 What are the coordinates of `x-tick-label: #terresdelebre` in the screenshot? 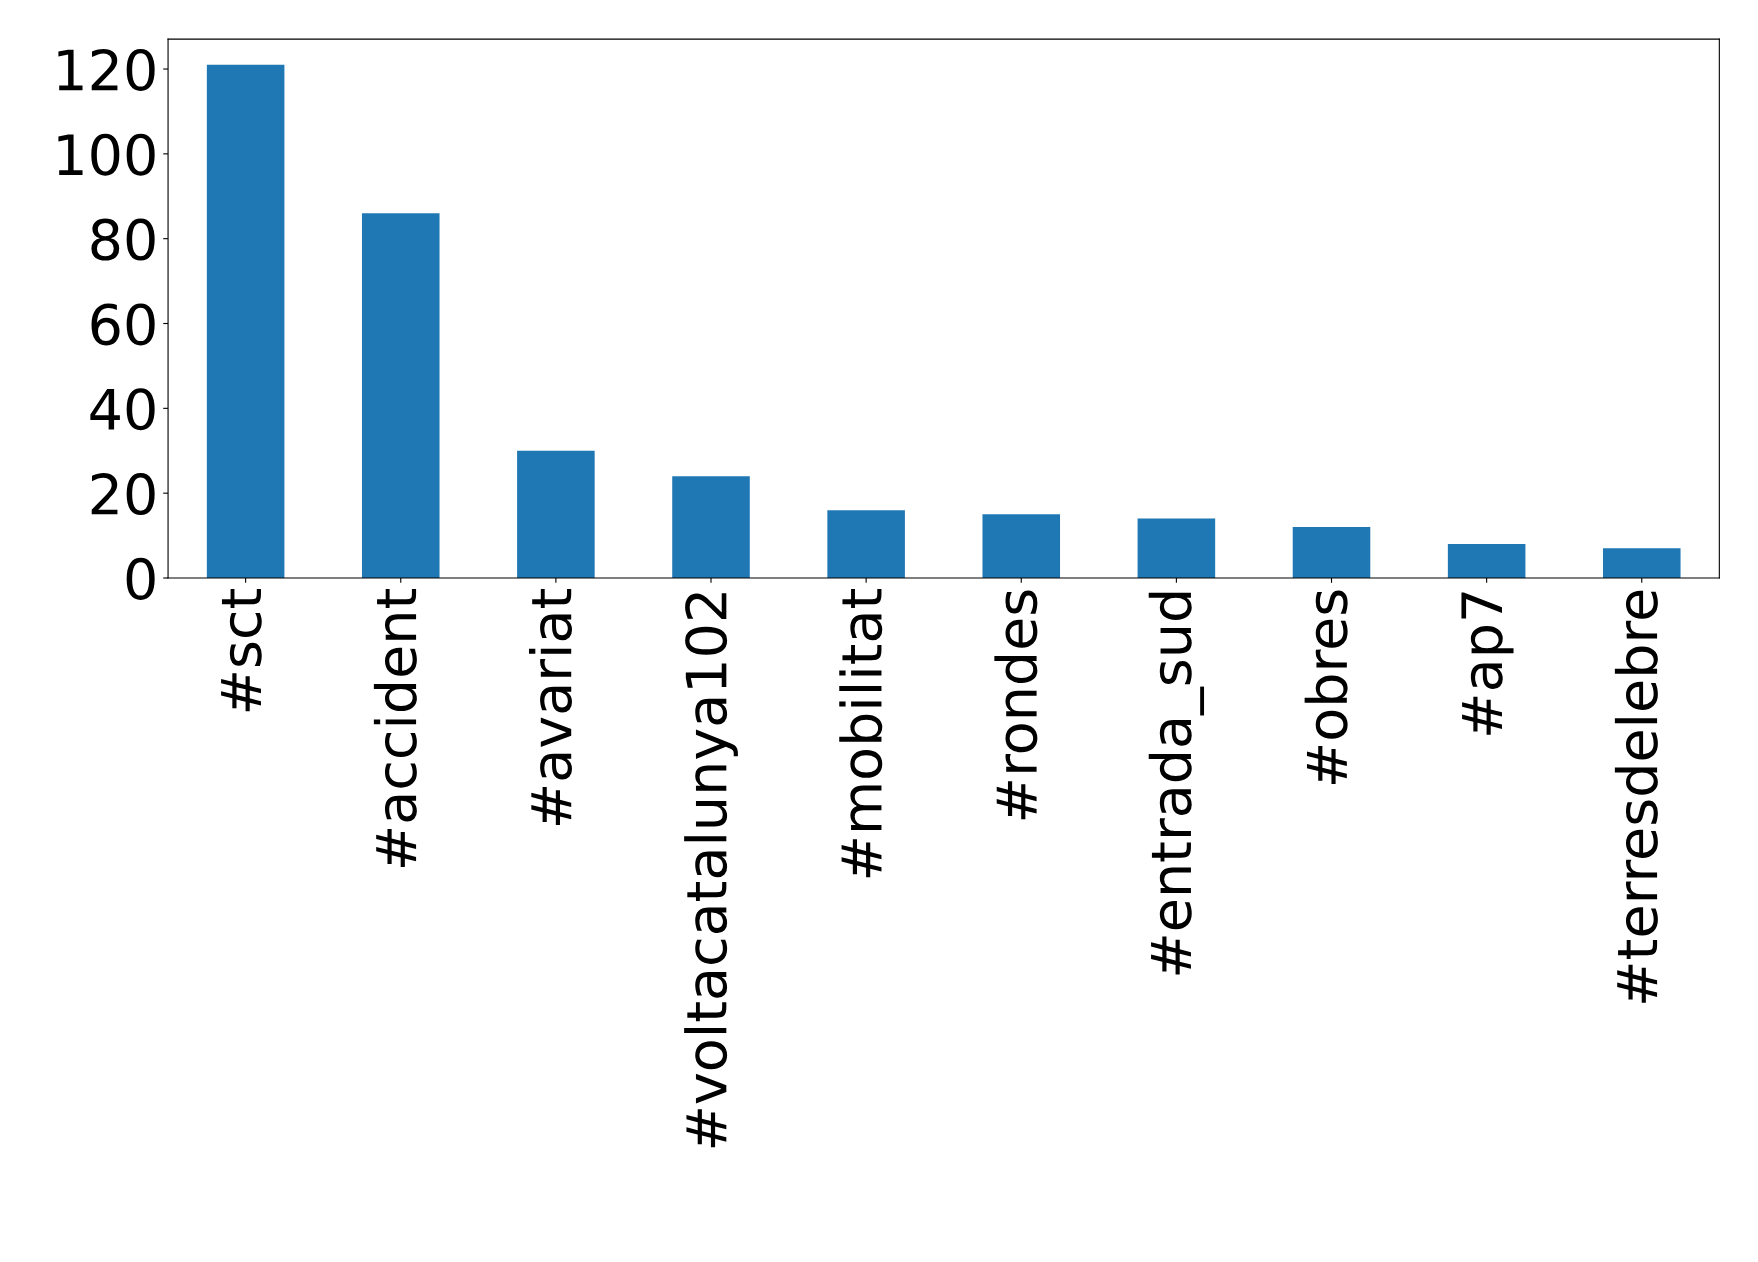 It's located at (1636, 796).